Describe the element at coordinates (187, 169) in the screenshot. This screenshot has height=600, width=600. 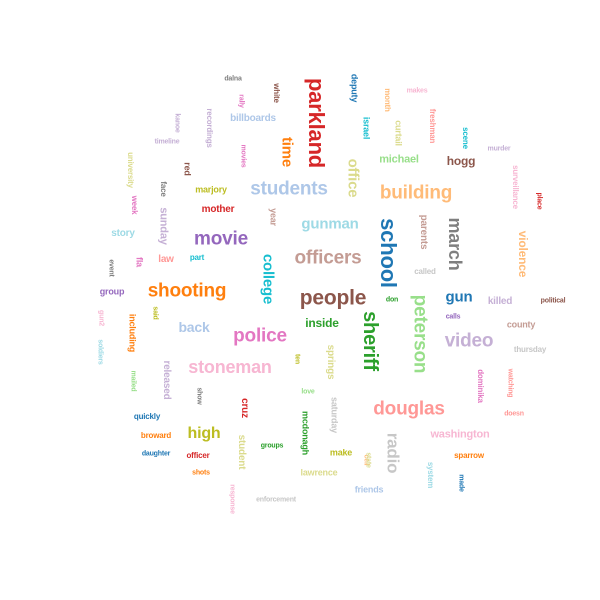
I see `cloud-word: red` at that location.